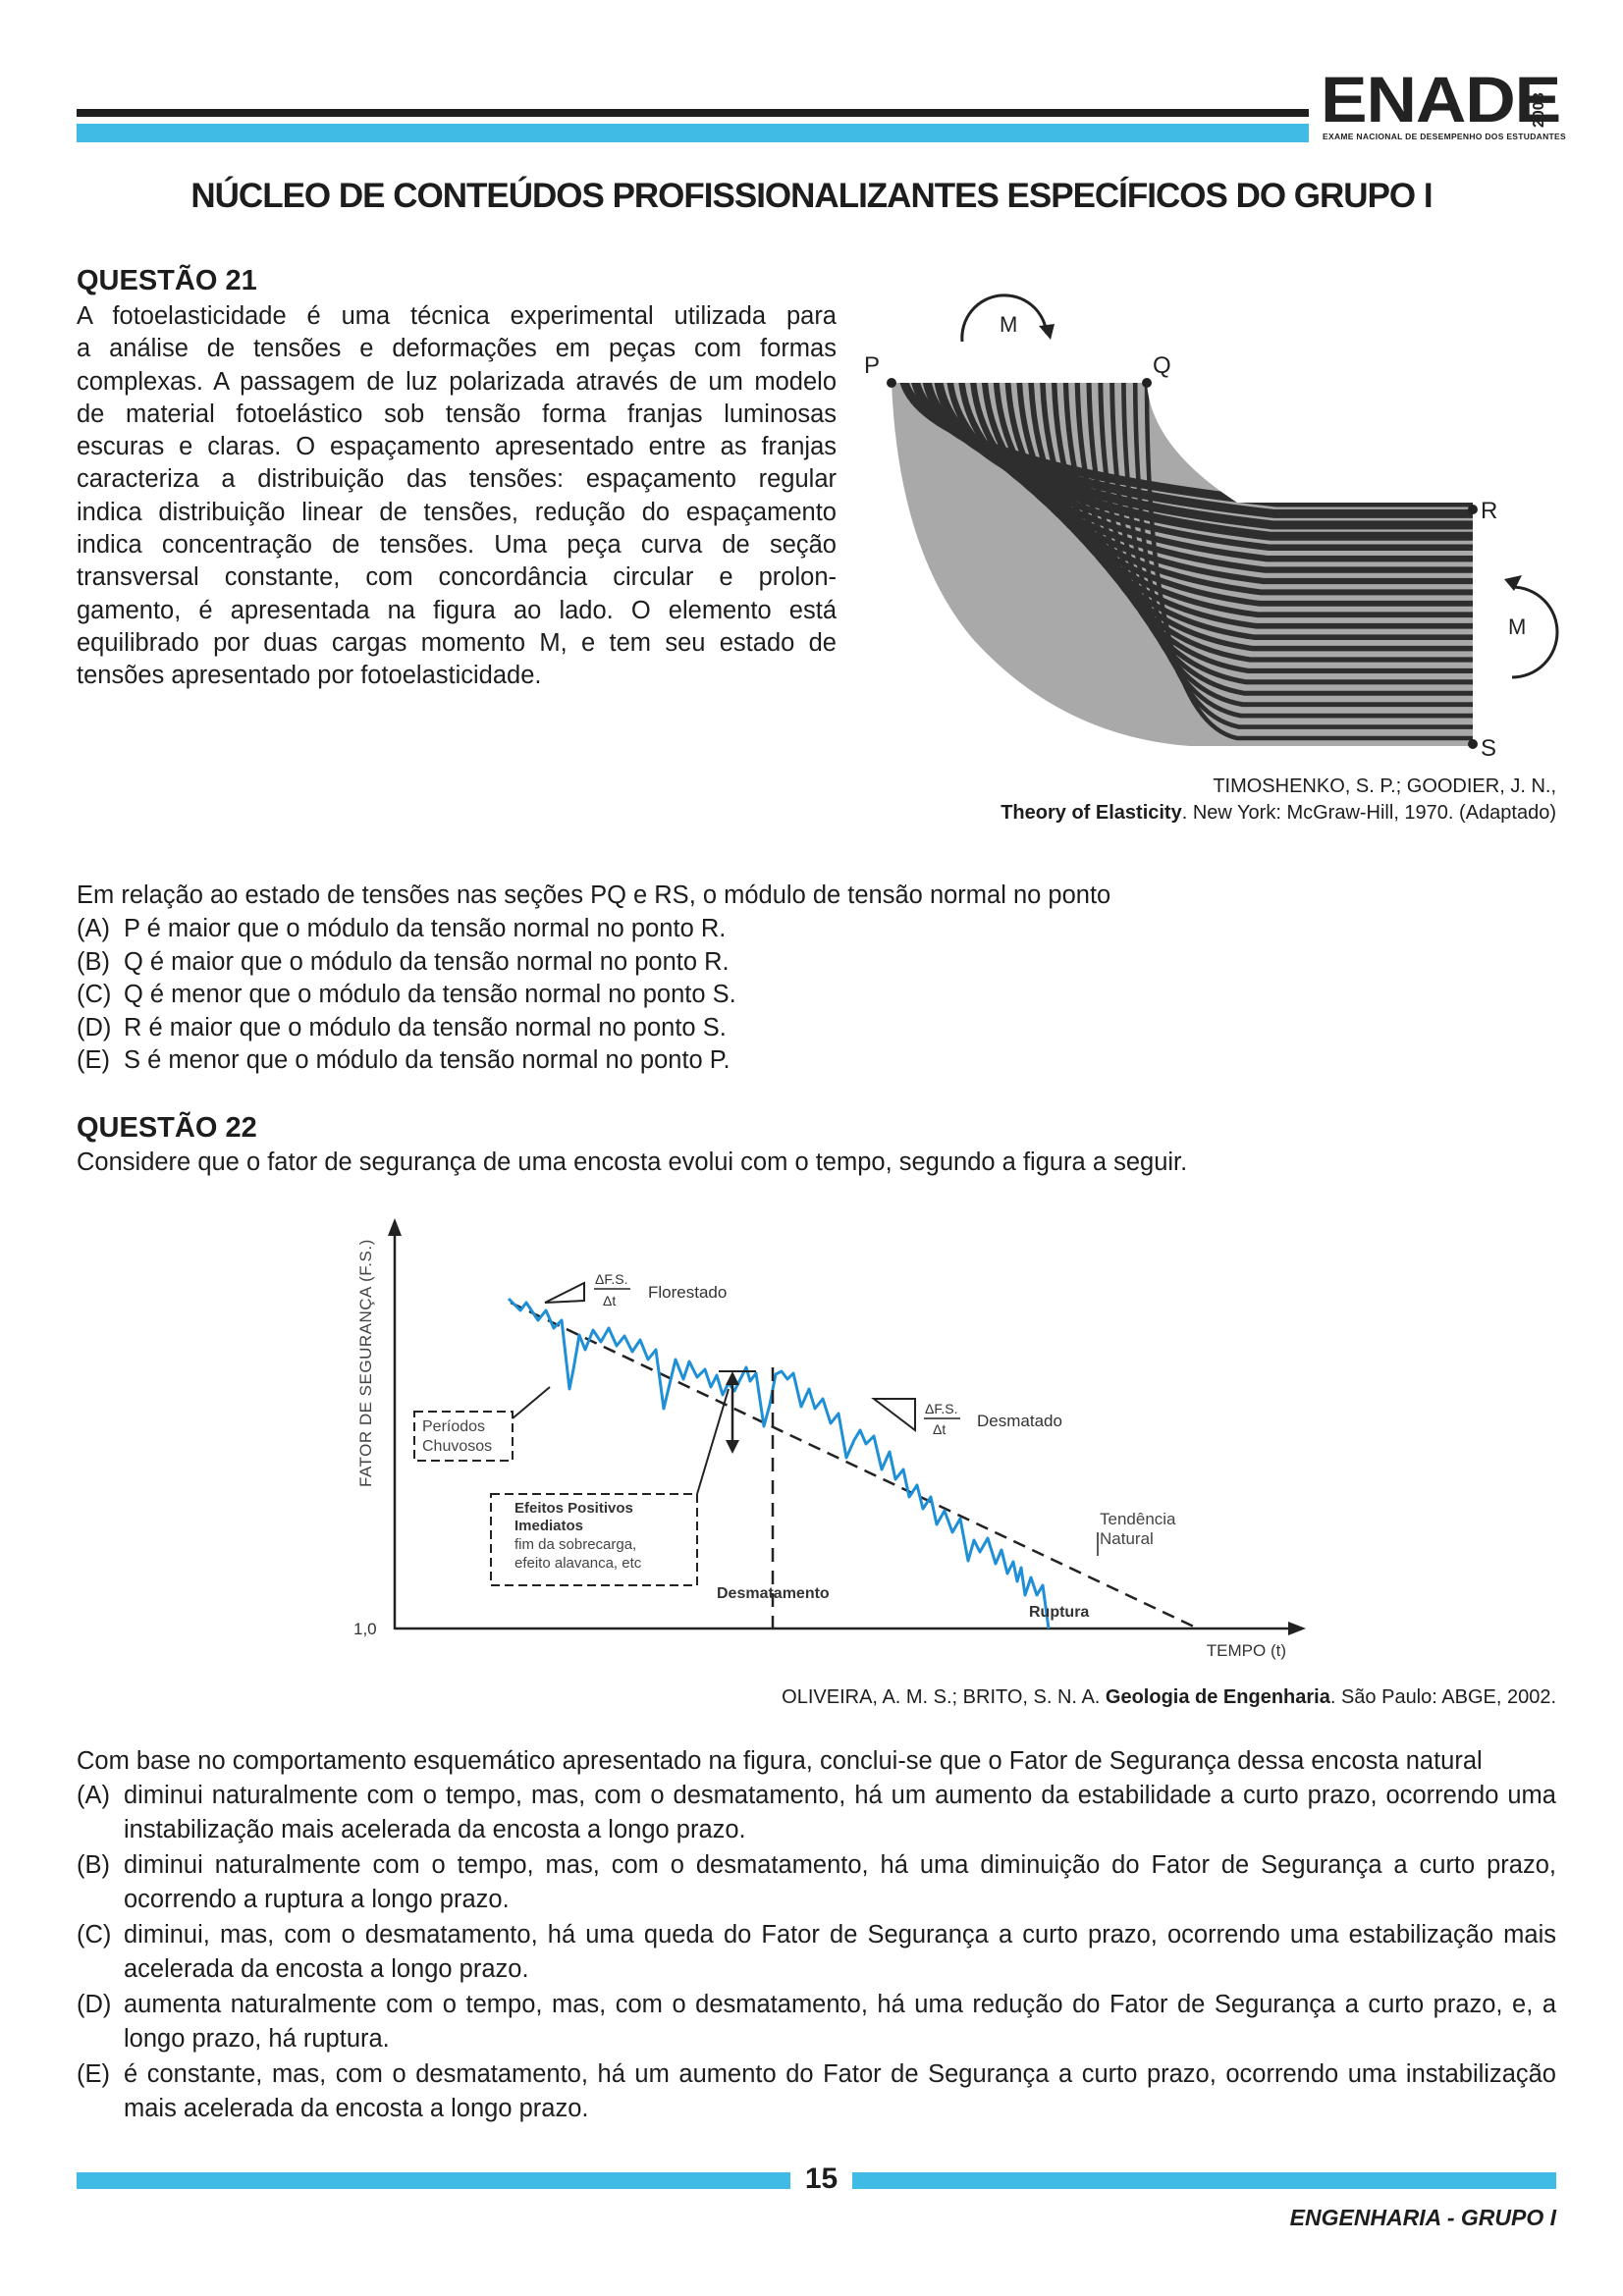  Describe the element at coordinates (1384, 786) in the screenshot. I see `citation-timoshenko-1: TIMOSHENKO, S. P.; GOODIER, J. N.,` at that location.